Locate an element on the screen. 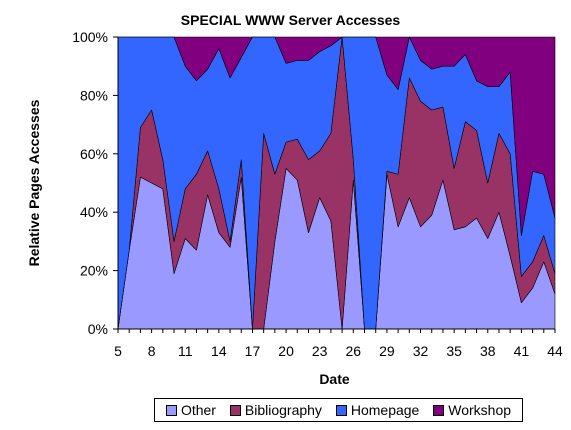 The height and width of the screenshot is (430, 571). x-tick-label: 29 is located at coordinates (387, 351).